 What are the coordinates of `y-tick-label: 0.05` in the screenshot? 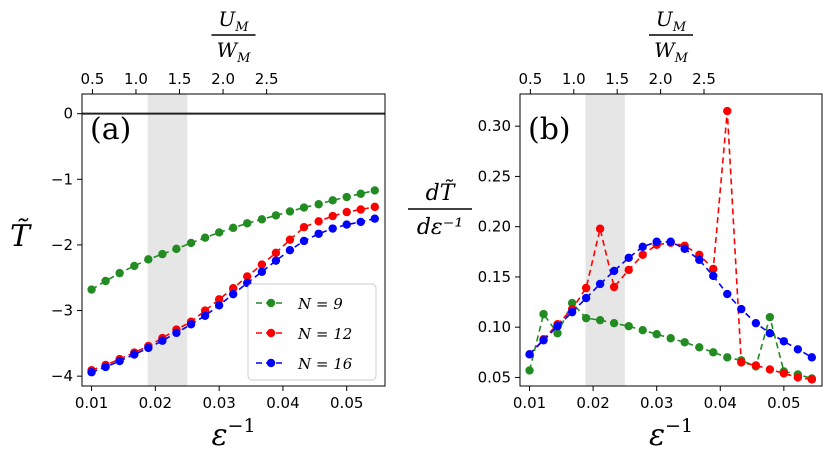 It's located at (494, 377).